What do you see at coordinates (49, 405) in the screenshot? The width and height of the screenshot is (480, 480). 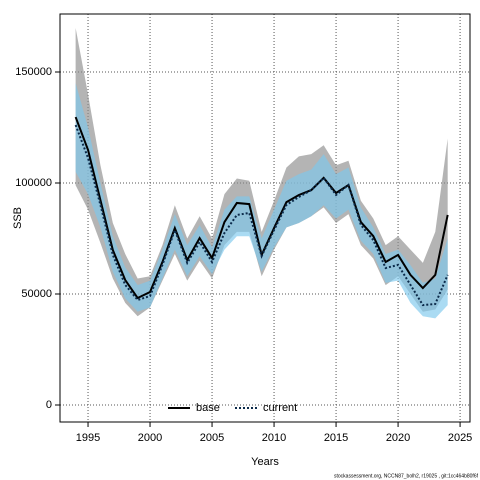 I see `y-tick-label: 0` at bounding box center [49, 405].